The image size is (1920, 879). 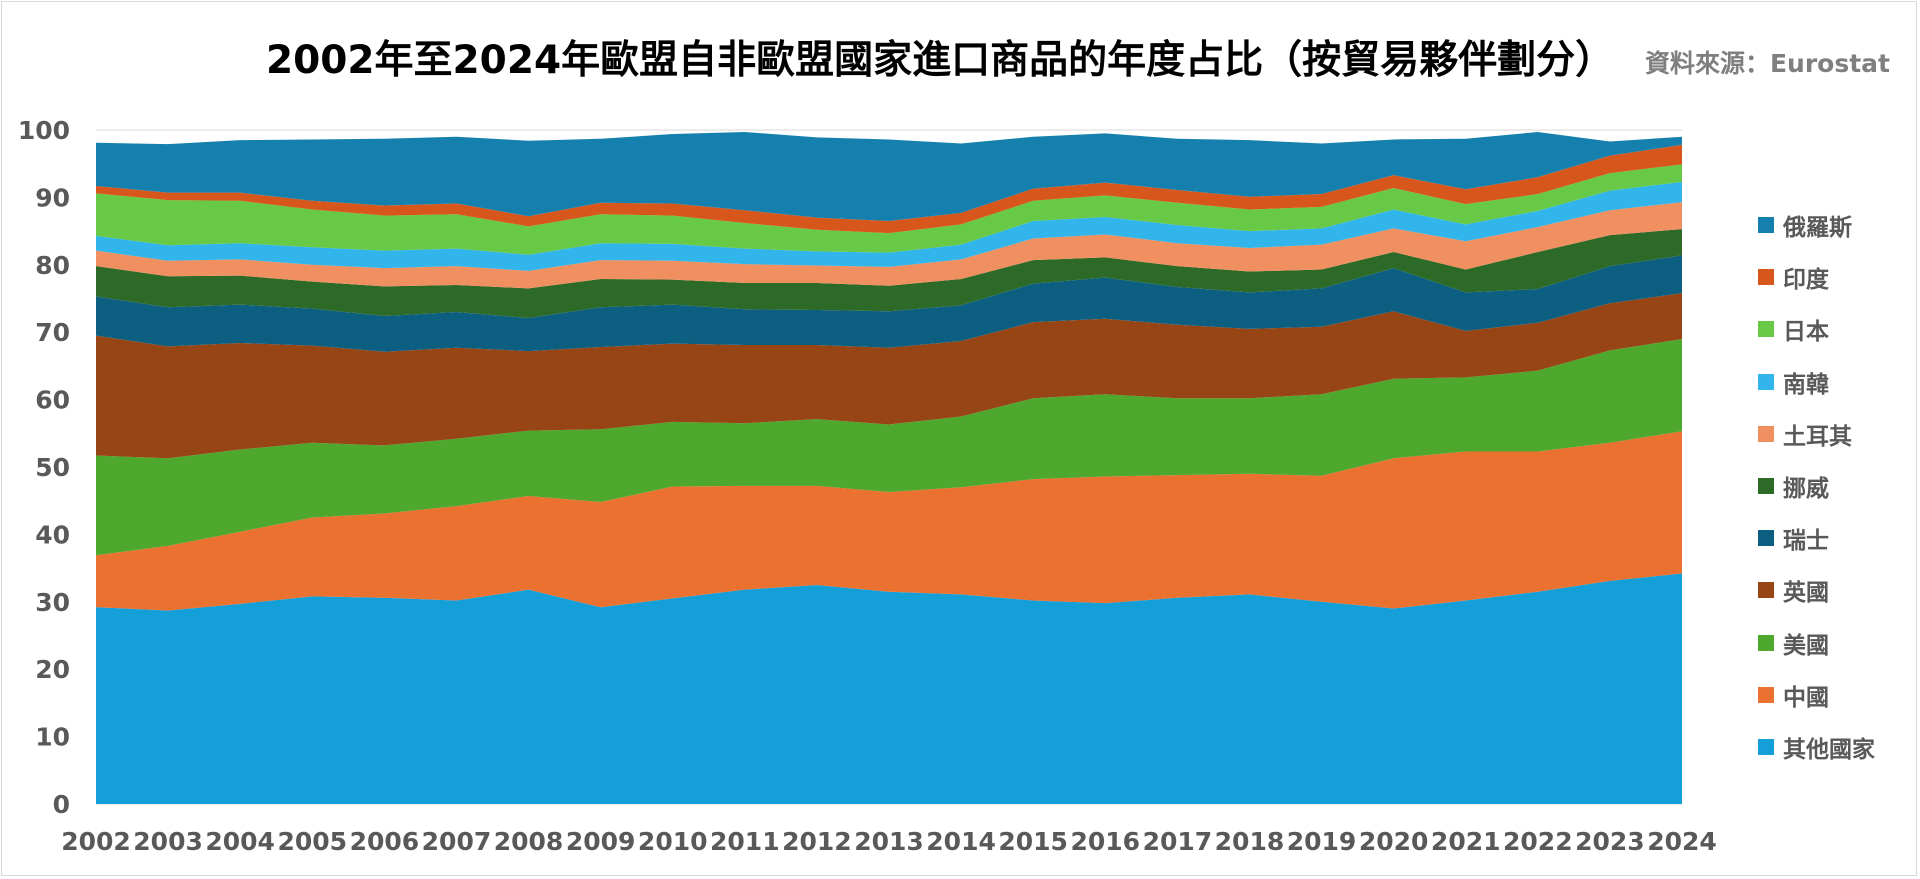 What do you see at coordinates (1806, 489) in the screenshot?
I see `legend-label: 挪威` at bounding box center [1806, 489].